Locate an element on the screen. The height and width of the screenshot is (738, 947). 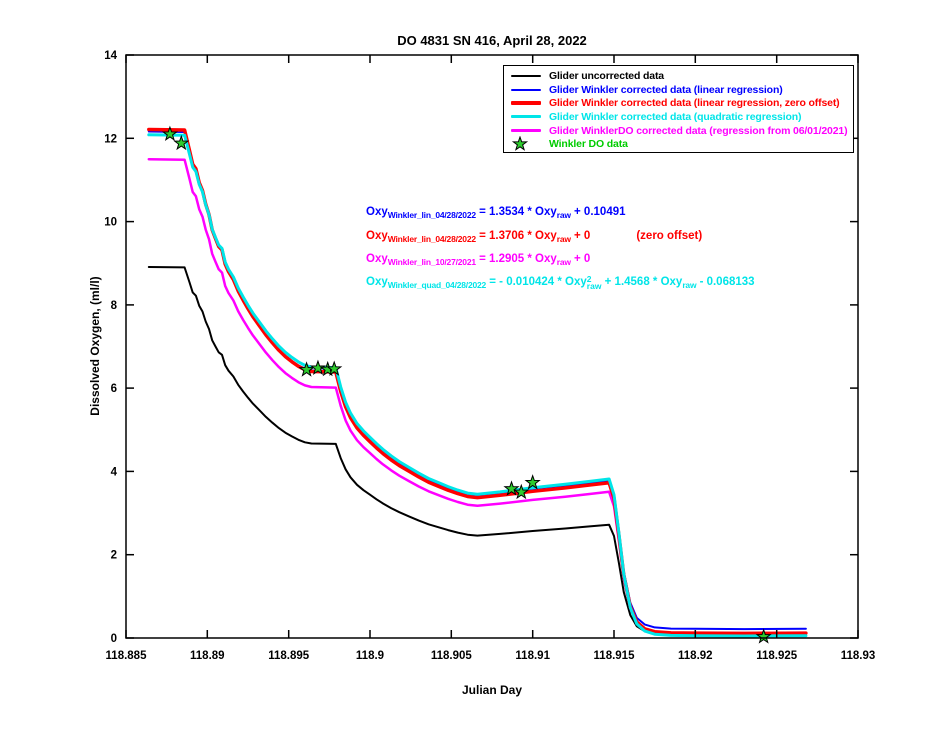
x-tick-label: 118.885 is located at coordinates (127, 656).